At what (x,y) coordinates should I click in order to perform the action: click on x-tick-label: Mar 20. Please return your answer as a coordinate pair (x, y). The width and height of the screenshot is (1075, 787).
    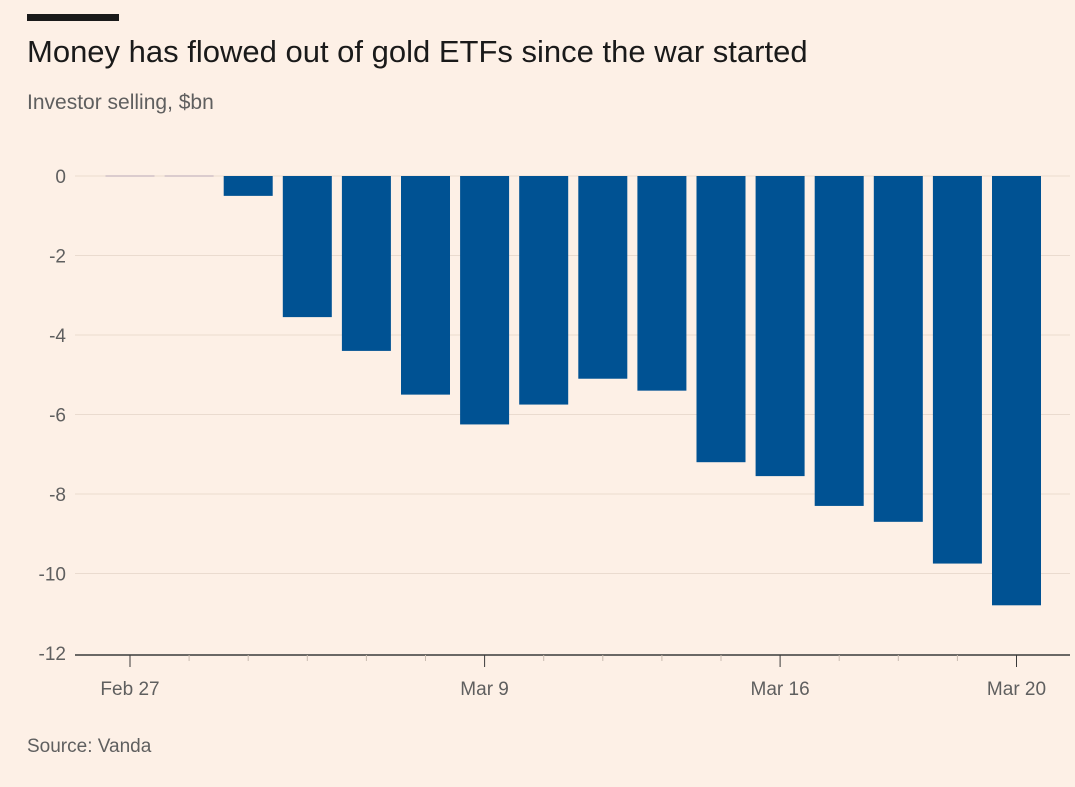
    Looking at the image, I should click on (1016, 689).